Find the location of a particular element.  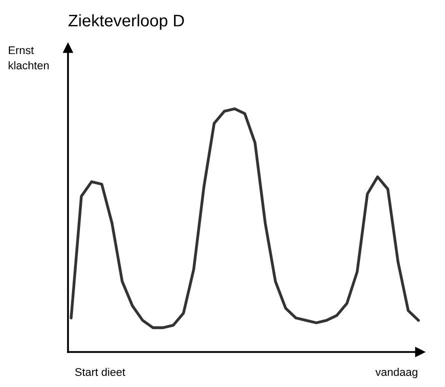

y-axis-title: Ernst klachten is located at coordinates (28, 58).